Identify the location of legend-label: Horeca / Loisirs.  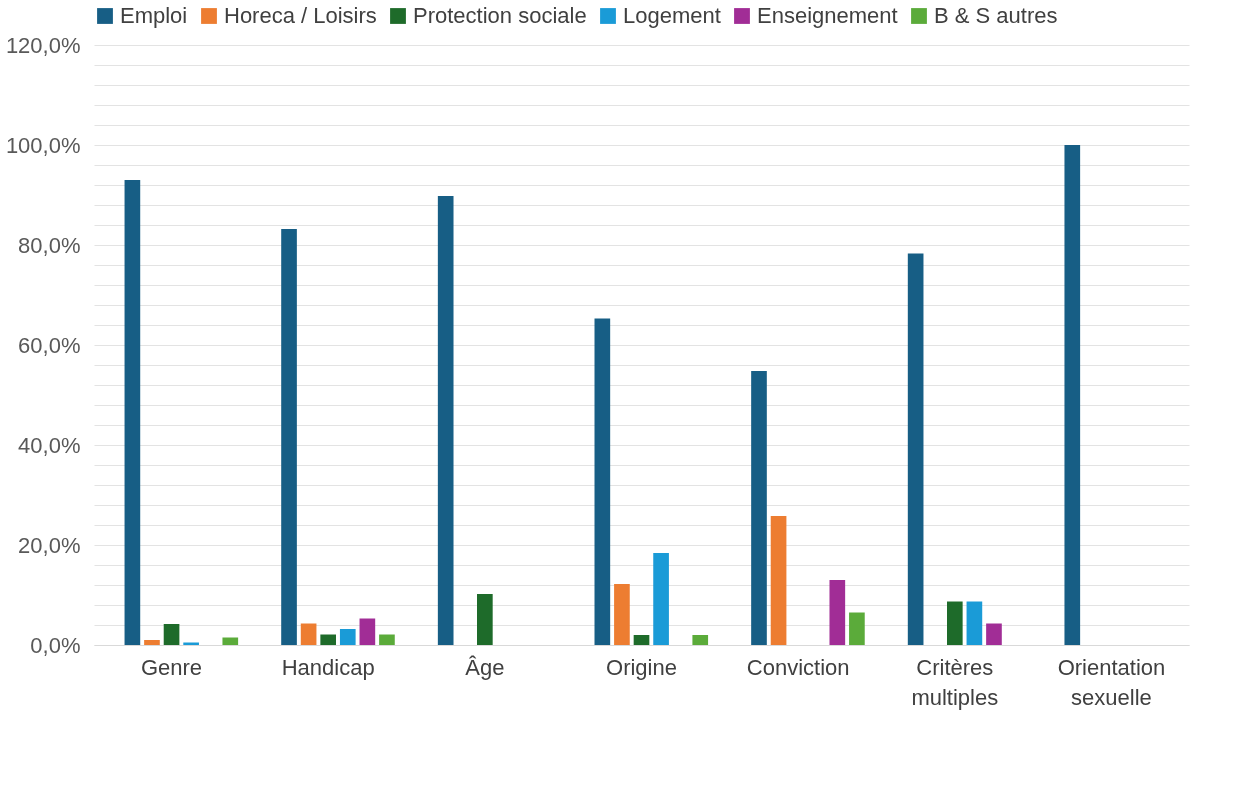
(300, 15).